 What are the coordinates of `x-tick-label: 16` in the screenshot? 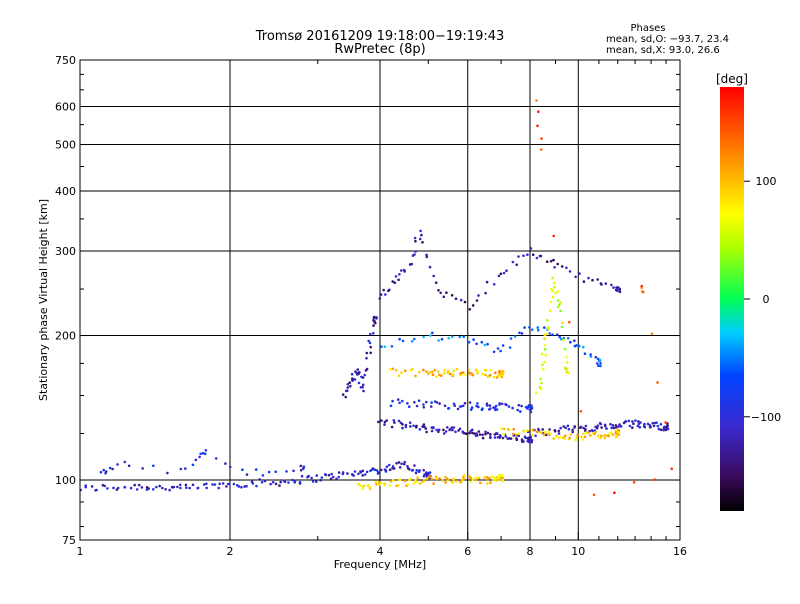 It's located at (680, 551).